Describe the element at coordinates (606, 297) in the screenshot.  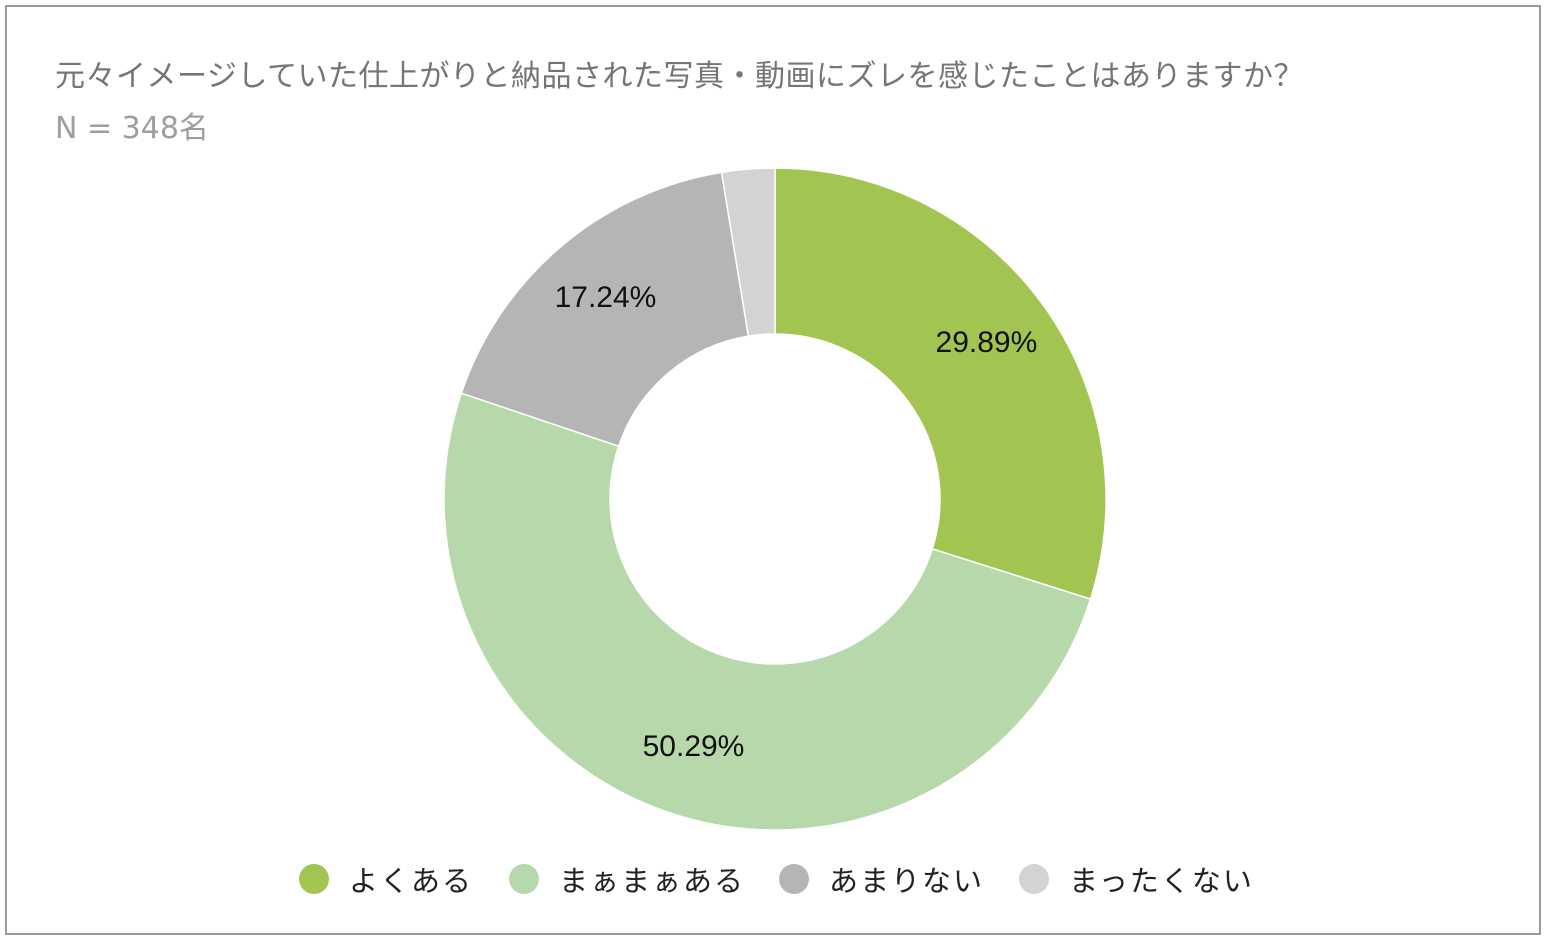
I see `slice-data-label: 17.24%` at that location.